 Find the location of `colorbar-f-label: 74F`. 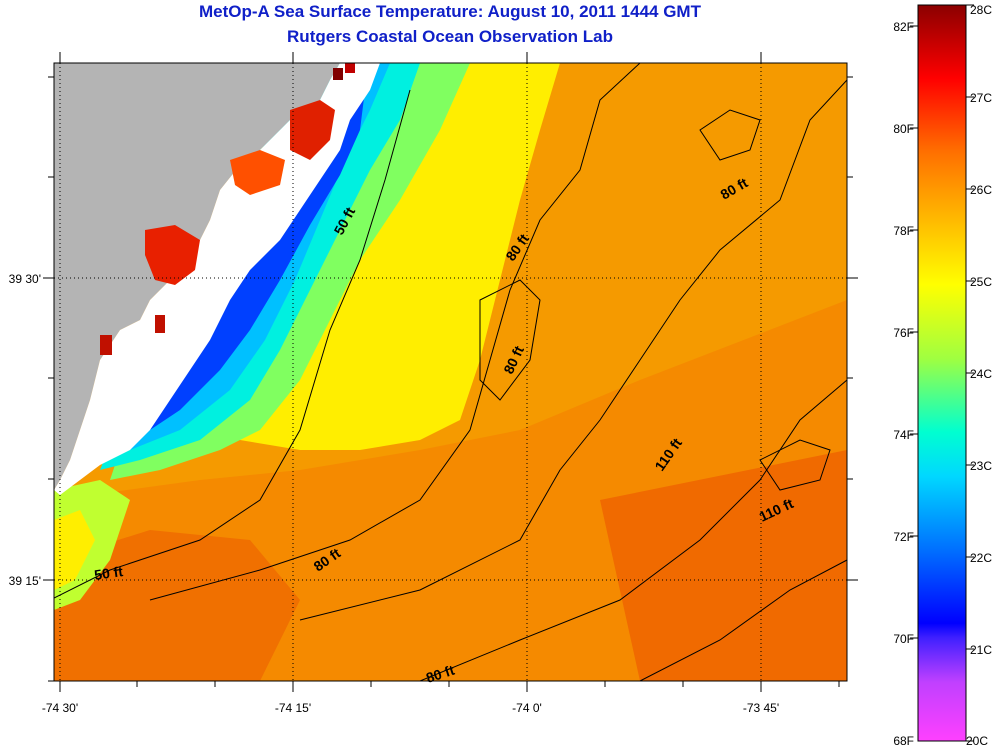

colorbar-f-label: 74F is located at coordinates (903, 435).